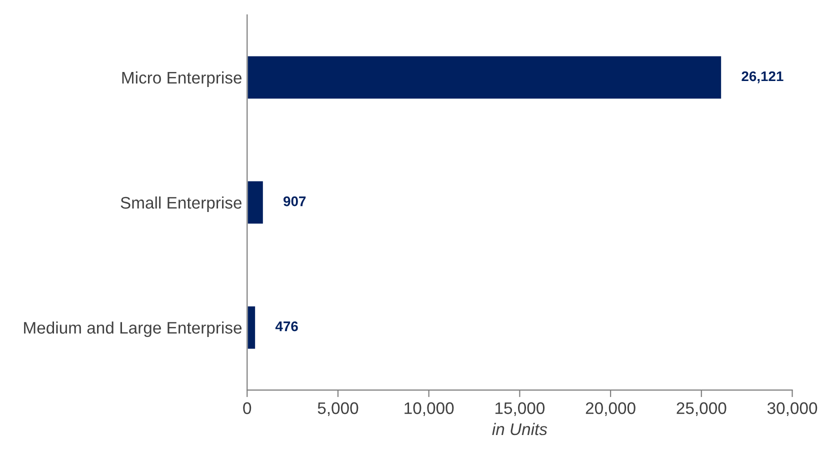 Image resolution: width=821 pixels, height=453 pixels. Describe the element at coordinates (338, 409) in the screenshot. I see `x-tick-label: 5,000` at that location.